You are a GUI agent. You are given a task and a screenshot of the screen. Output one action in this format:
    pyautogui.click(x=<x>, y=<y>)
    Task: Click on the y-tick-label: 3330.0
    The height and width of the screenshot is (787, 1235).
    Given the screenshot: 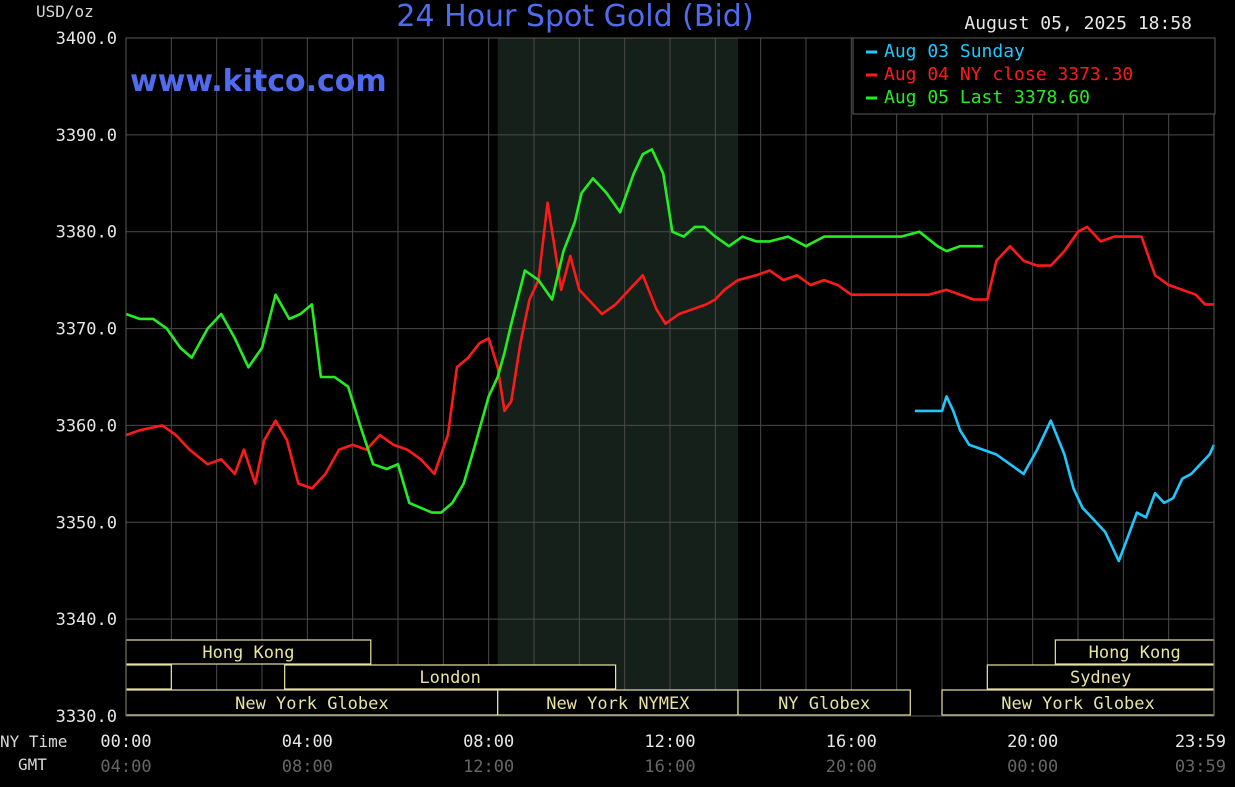 What is the action you would take?
    pyautogui.click(x=86, y=717)
    